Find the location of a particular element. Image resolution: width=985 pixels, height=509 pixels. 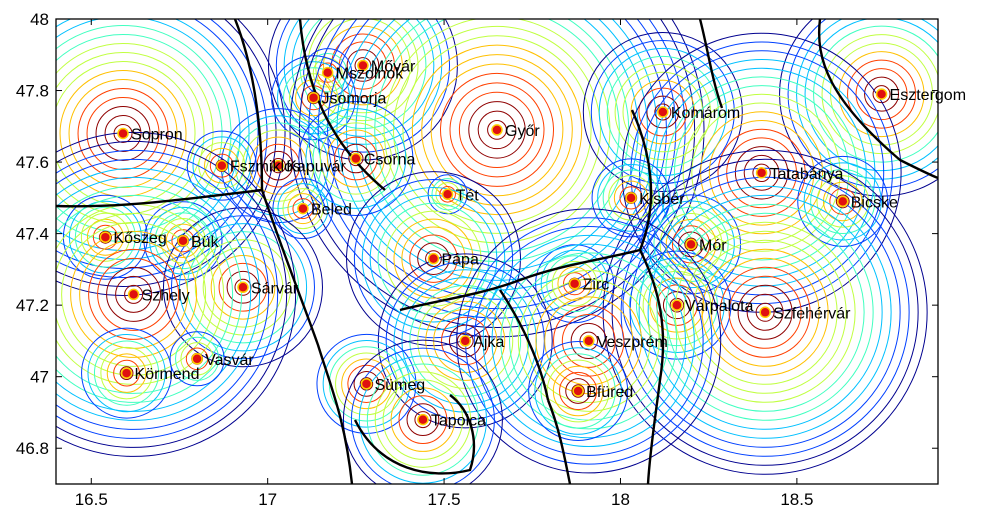

city-label: Bfüred is located at coordinates (609, 392).